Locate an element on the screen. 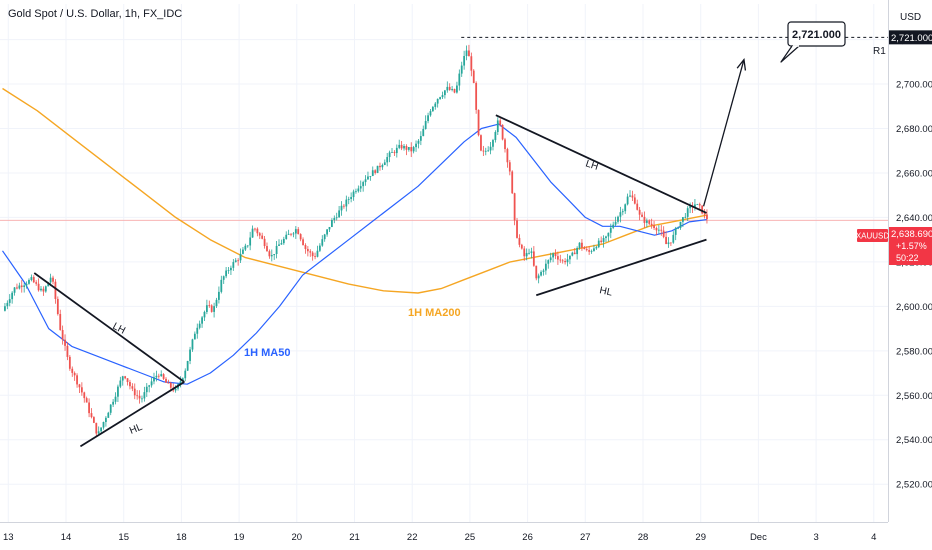 Image resolution: width=932 pixels, height=550 pixels. current-price-change: +1.57% is located at coordinates (911, 246).